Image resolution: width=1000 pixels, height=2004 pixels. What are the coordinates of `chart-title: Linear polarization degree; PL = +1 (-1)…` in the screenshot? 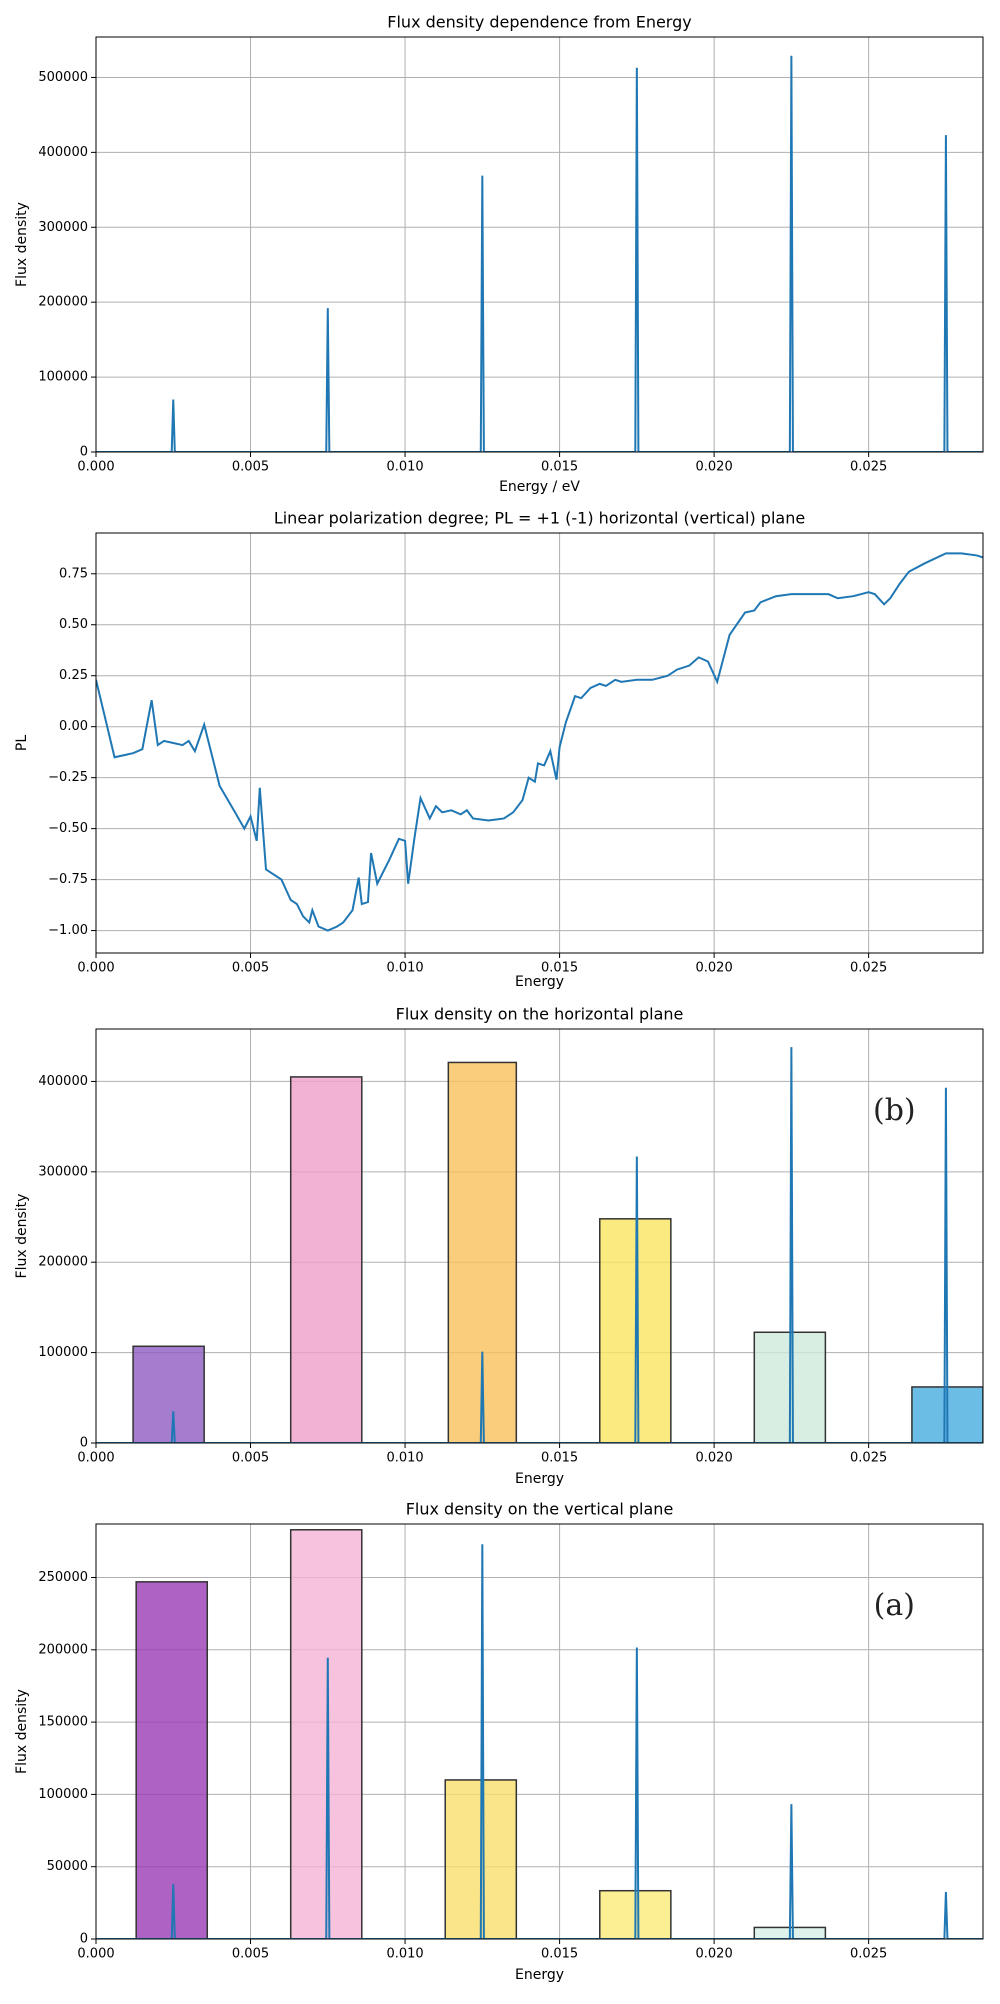 It's located at (539, 518).